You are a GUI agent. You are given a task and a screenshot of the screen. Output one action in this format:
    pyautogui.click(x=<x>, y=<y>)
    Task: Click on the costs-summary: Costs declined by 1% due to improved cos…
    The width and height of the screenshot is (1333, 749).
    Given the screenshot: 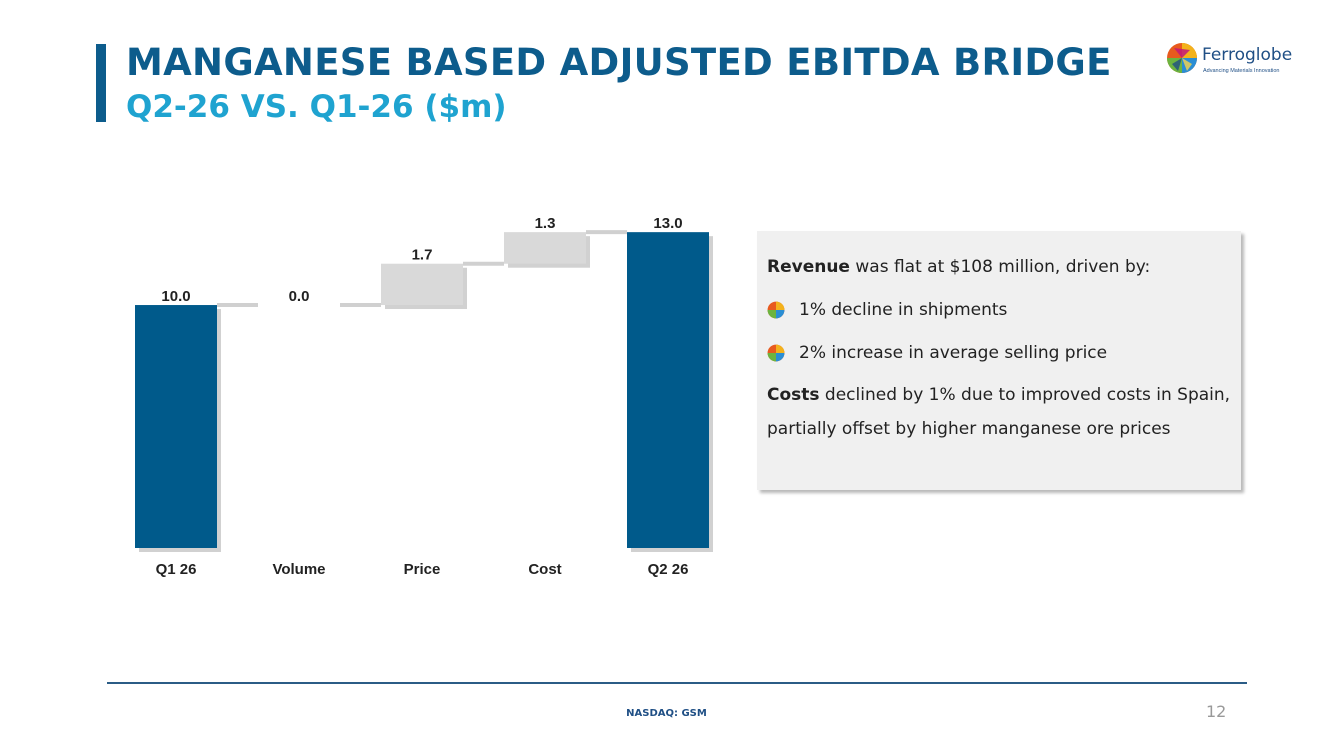 What is the action you would take?
    pyautogui.click(x=999, y=412)
    